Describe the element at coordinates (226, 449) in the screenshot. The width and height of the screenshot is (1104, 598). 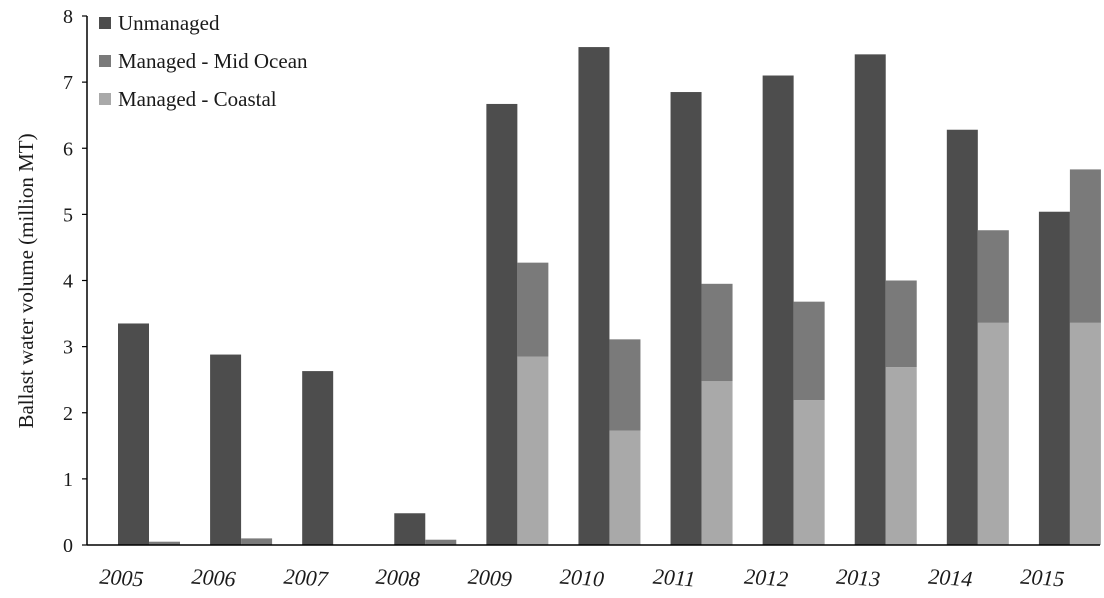
I see `bar-unmanaged-2006` at that location.